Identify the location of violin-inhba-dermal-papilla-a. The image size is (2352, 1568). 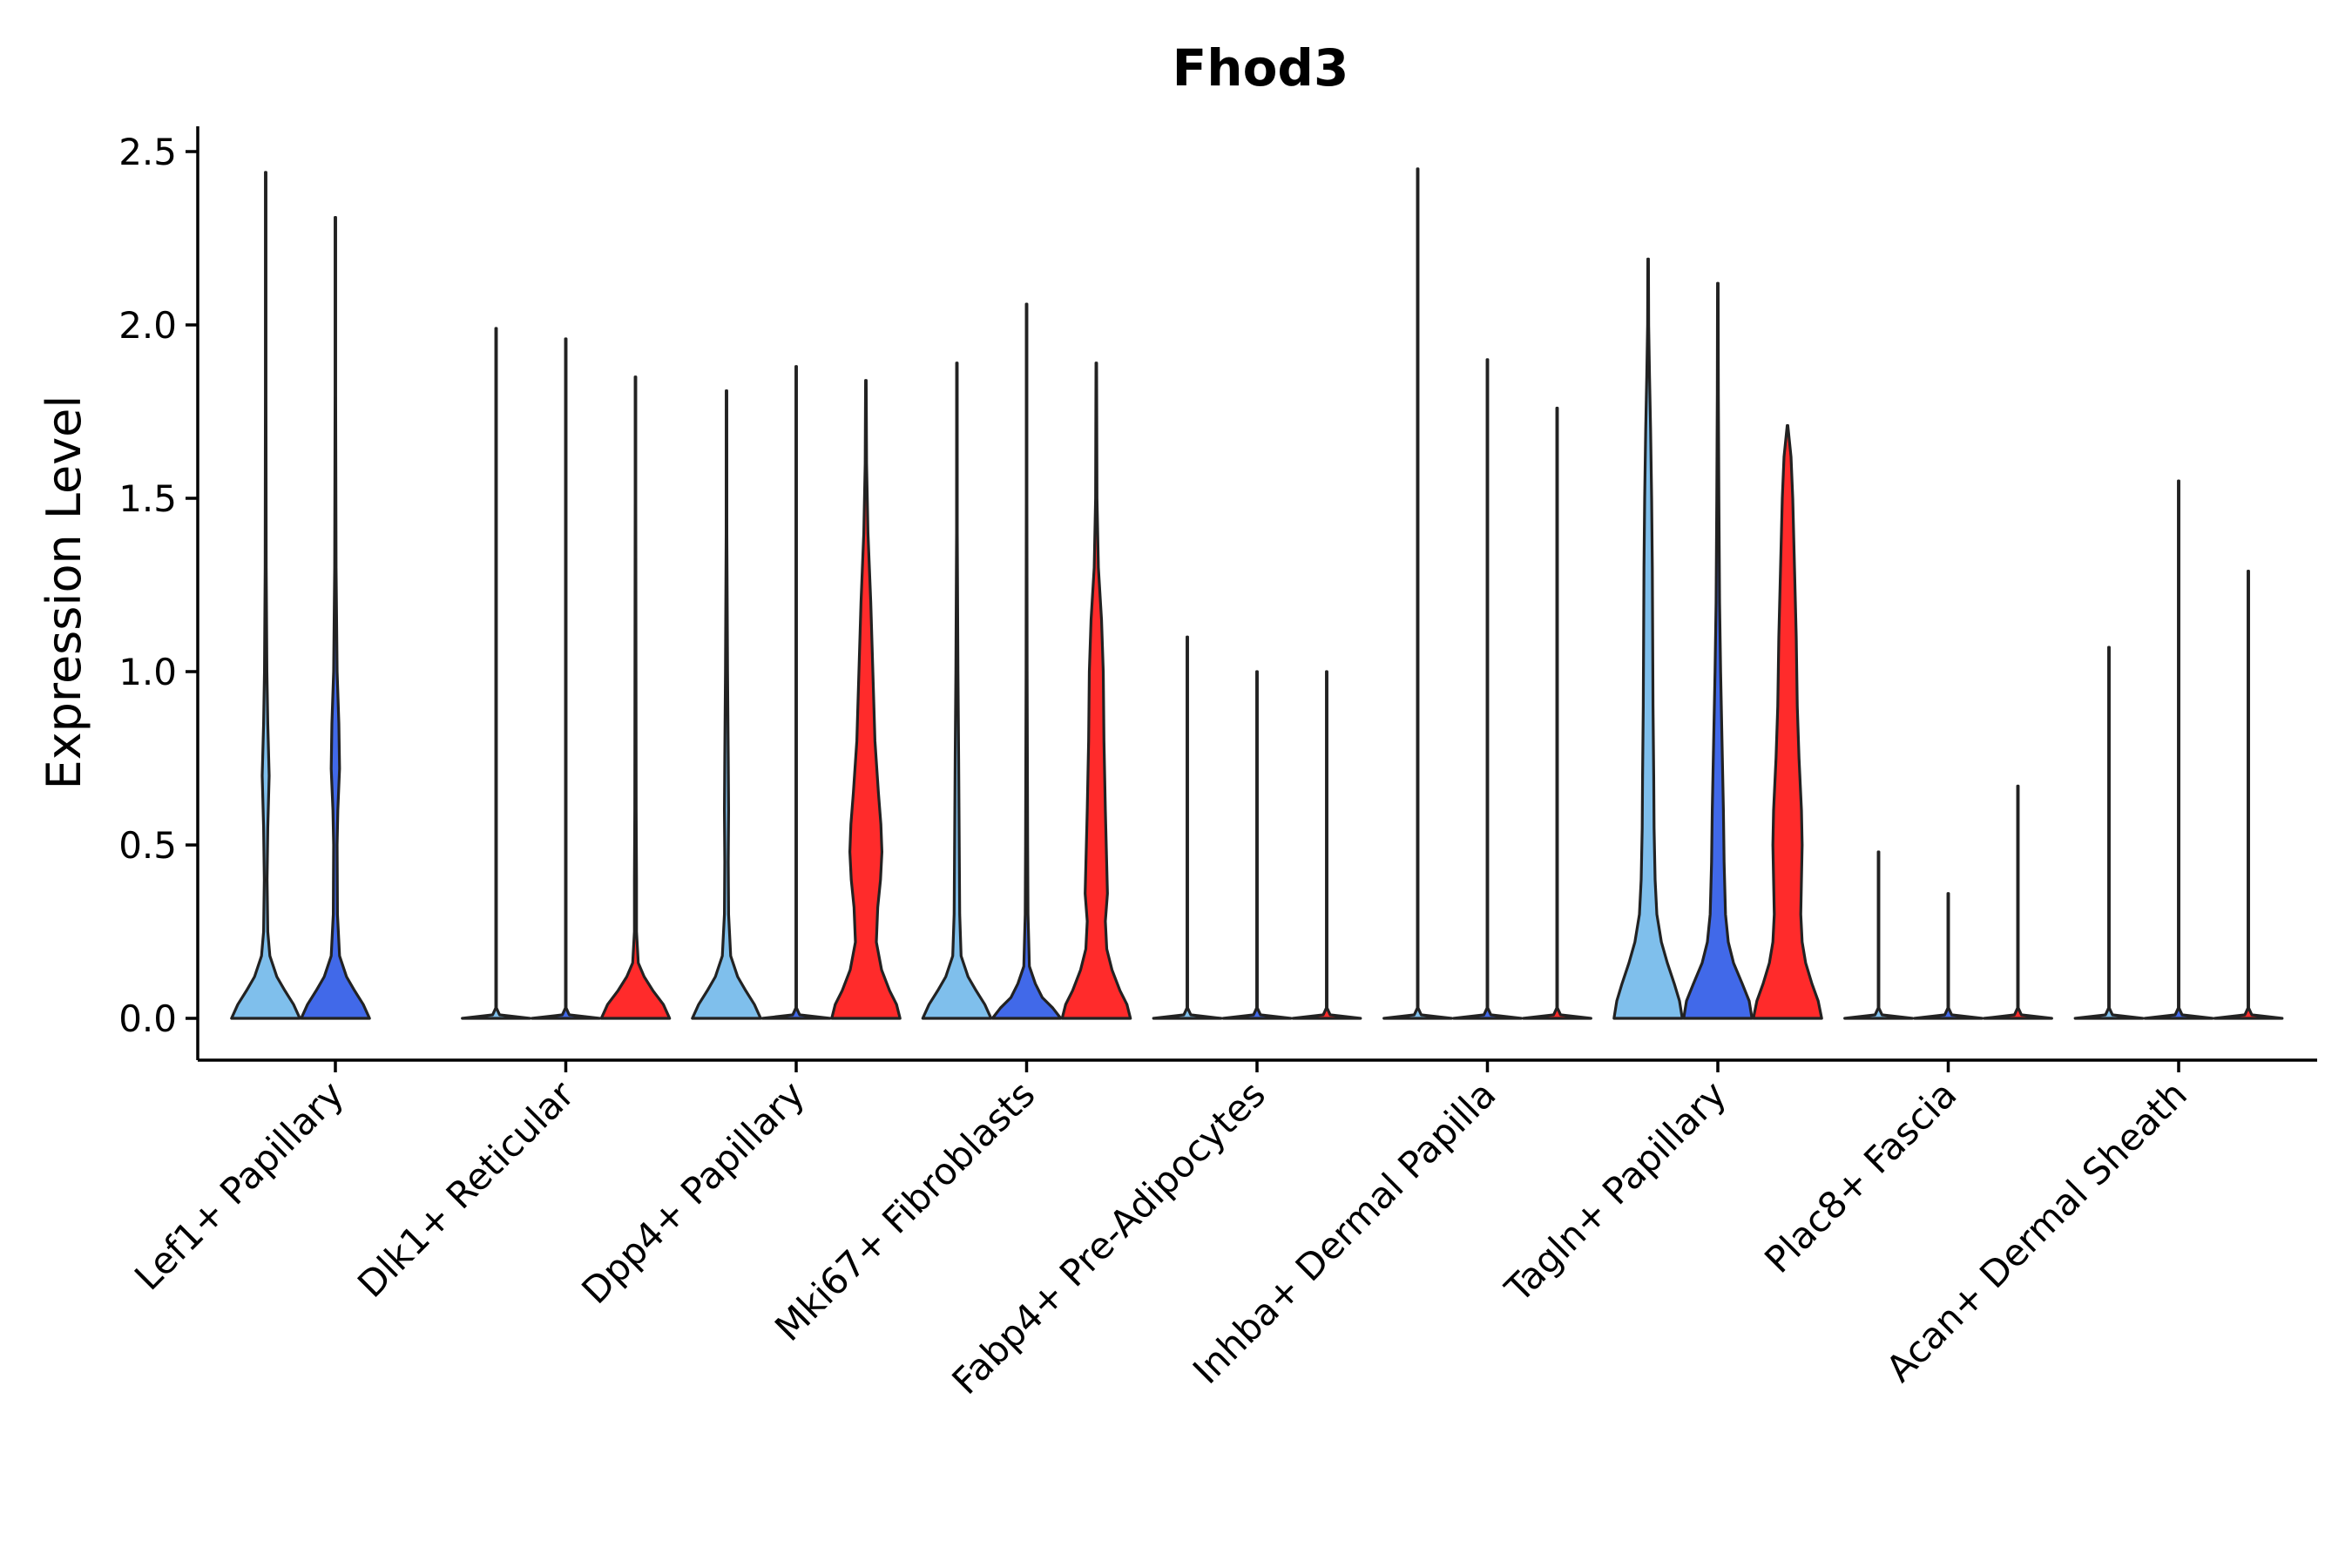
(1418, 593).